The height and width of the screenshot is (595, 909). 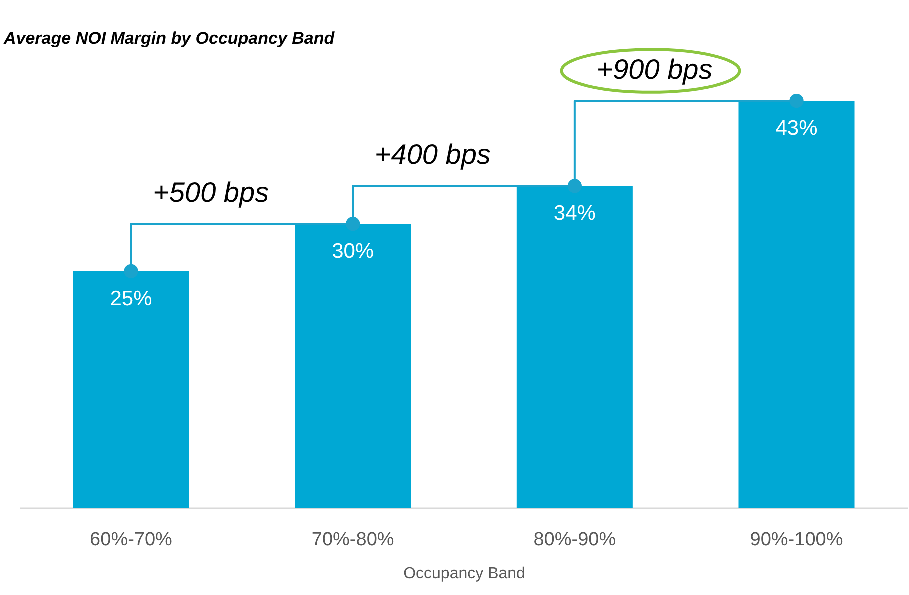 What do you see at coordinates (654, 70) in the screenshot?
I see `text: +900 bps` at bounding box center [654, 70].